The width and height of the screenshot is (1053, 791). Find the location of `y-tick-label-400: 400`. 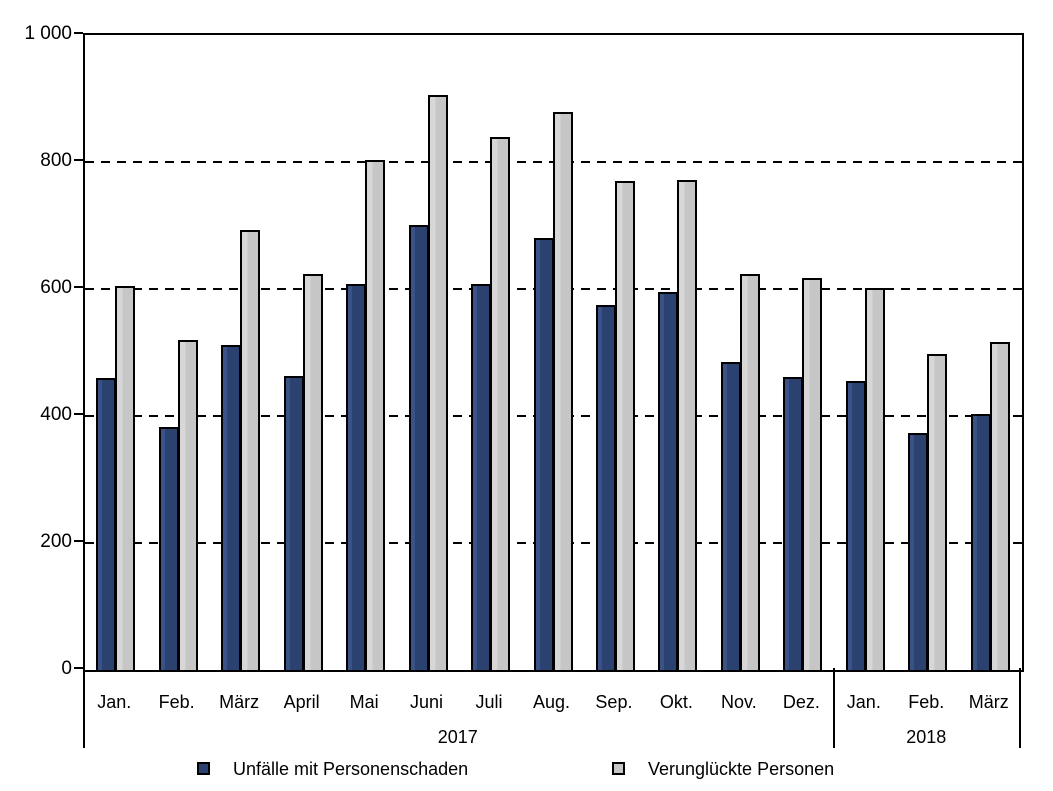

y-tick-label-400: 400 is located at coordinates (56, 414).